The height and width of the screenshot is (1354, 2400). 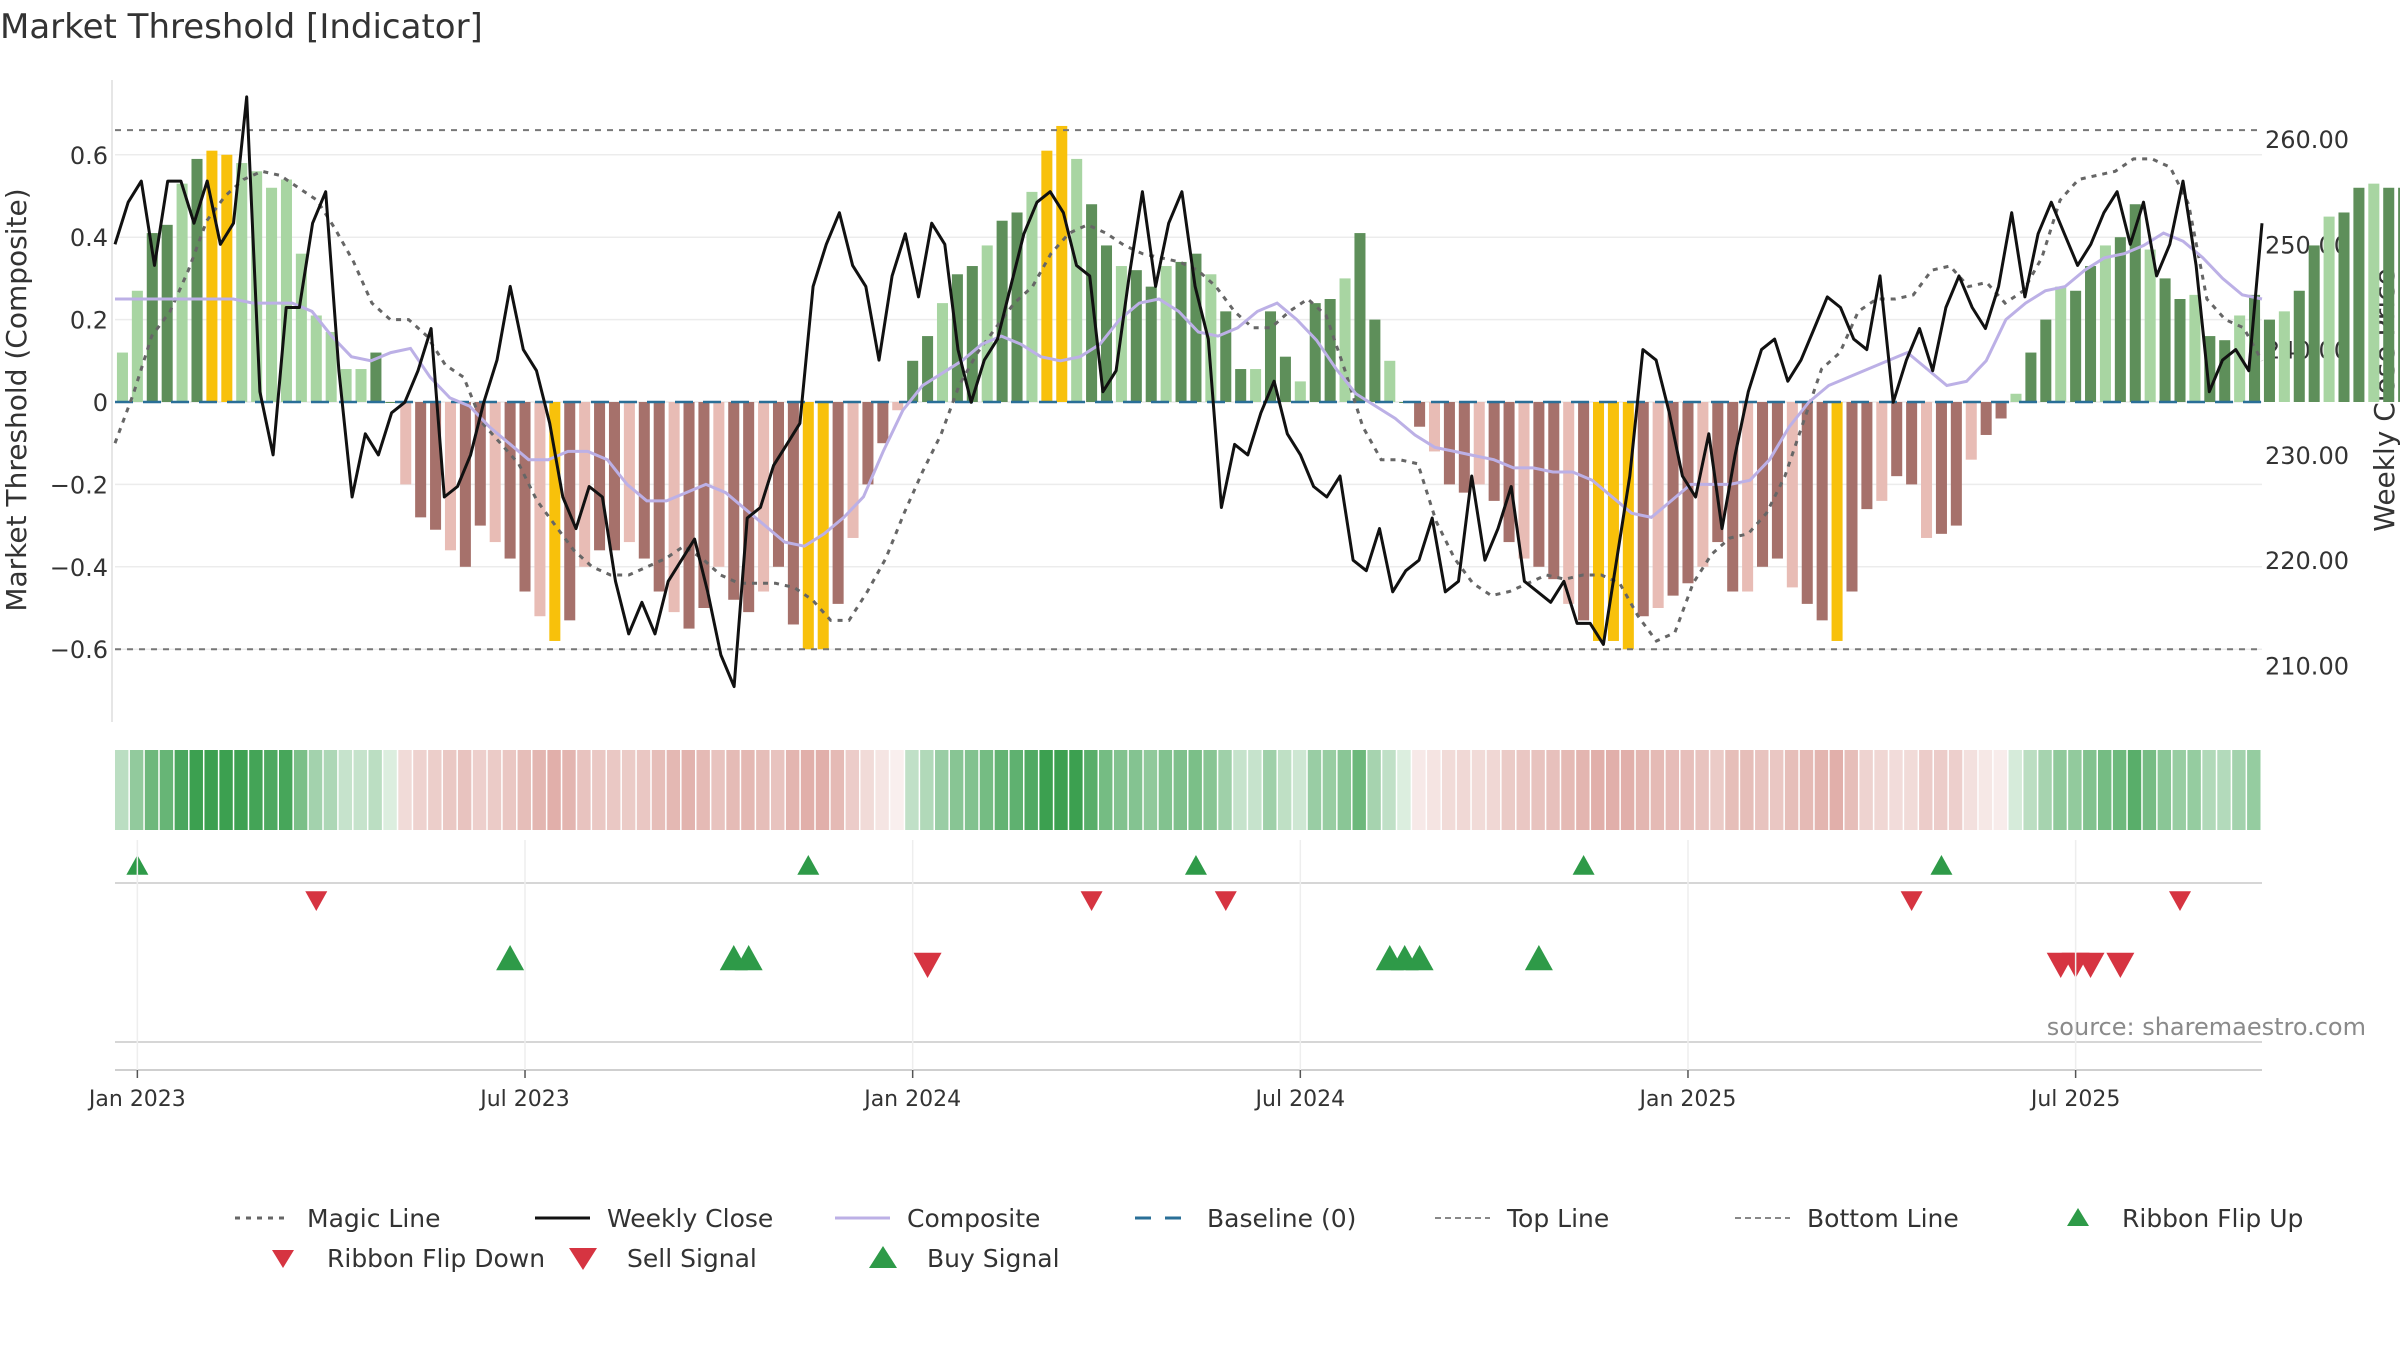 What do you see at coordinates (2307, 351) in the screenshot?
I see `y-tick-label-right: 240.00` at bounding box center [2307, 351].